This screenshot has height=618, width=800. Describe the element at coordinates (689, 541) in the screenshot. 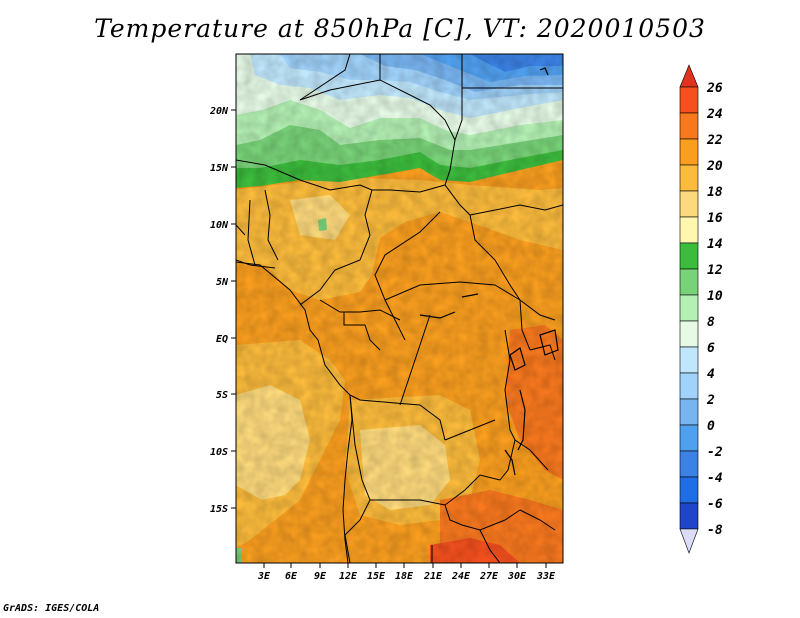

I see `colorbar-min-triangle` at that location.